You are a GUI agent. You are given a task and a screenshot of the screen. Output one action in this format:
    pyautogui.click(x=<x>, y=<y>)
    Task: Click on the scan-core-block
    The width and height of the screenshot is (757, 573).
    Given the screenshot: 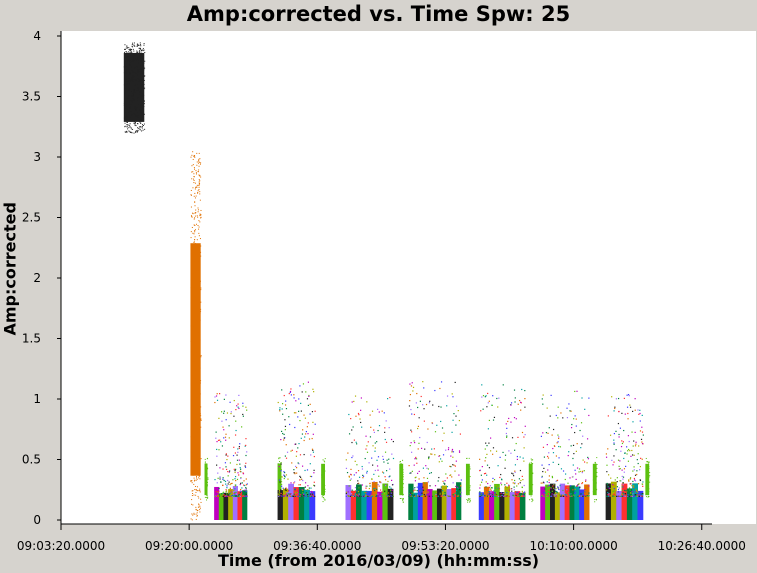 What is the action you would take?
    pyautogui.click(x=647, y=479)
    